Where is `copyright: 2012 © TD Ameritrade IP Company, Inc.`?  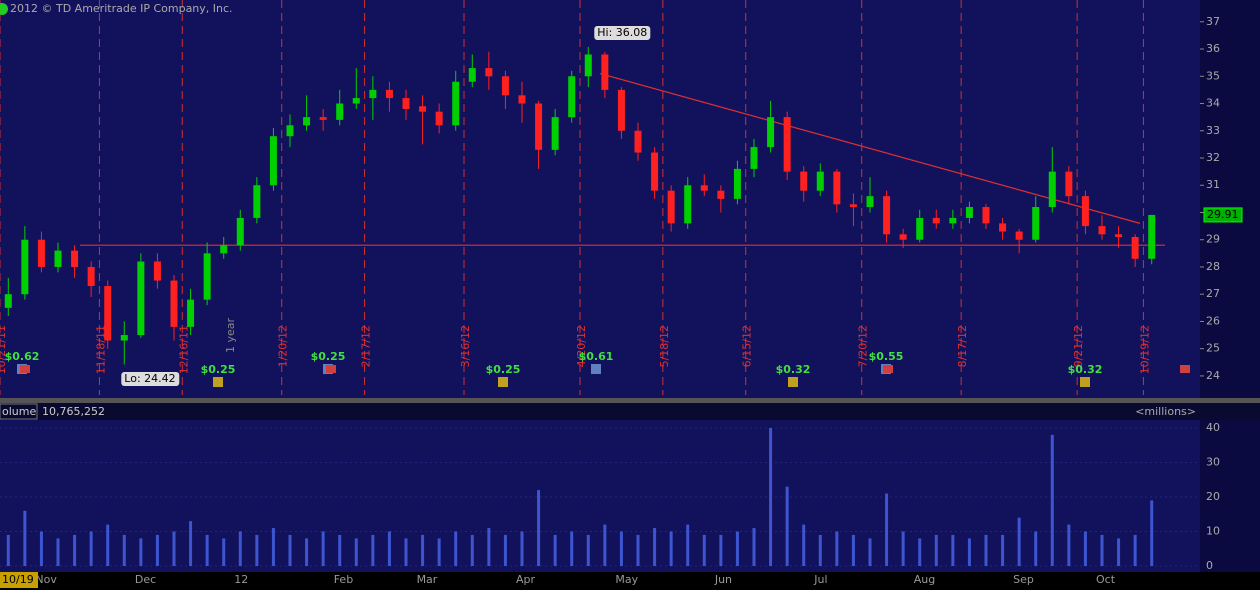
copyright: 2012 © TD Ameritrade IP Company, Inc. is located at coordinates (121, 8).